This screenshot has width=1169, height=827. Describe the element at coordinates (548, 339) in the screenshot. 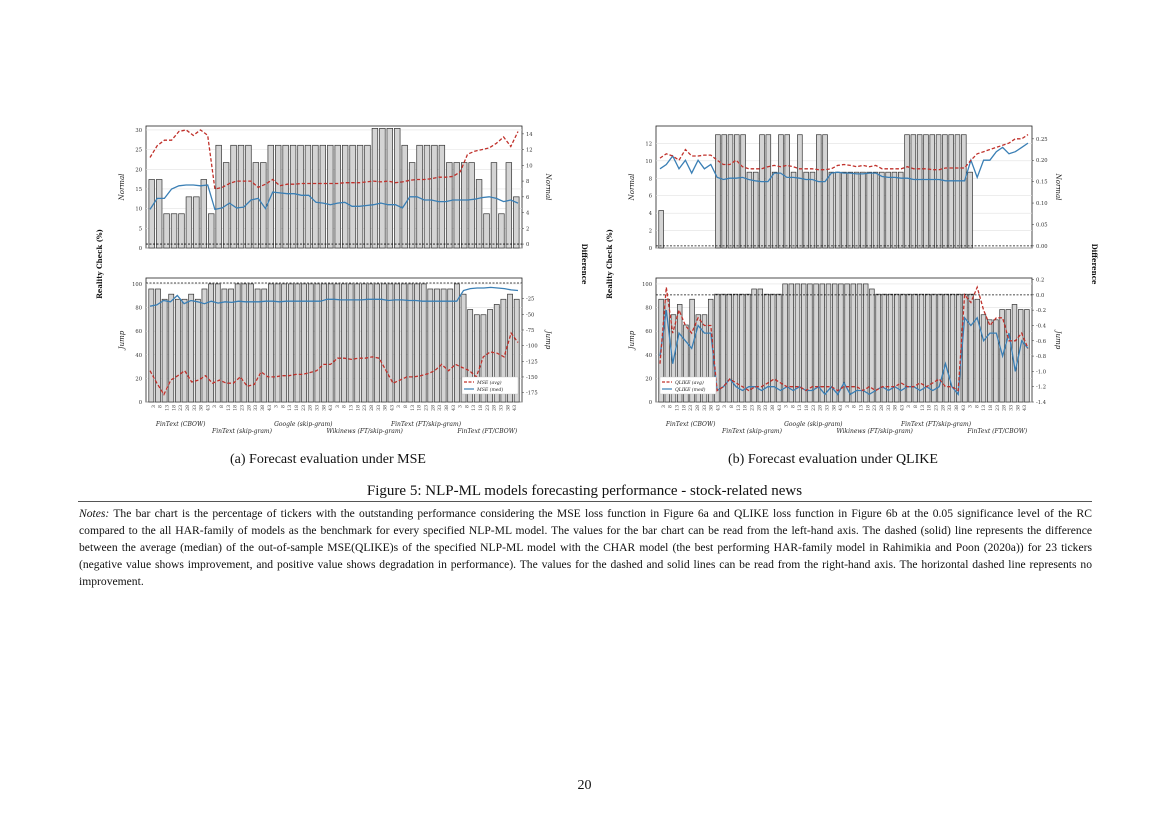

I see `bottom-label-right: Jump` at that location.